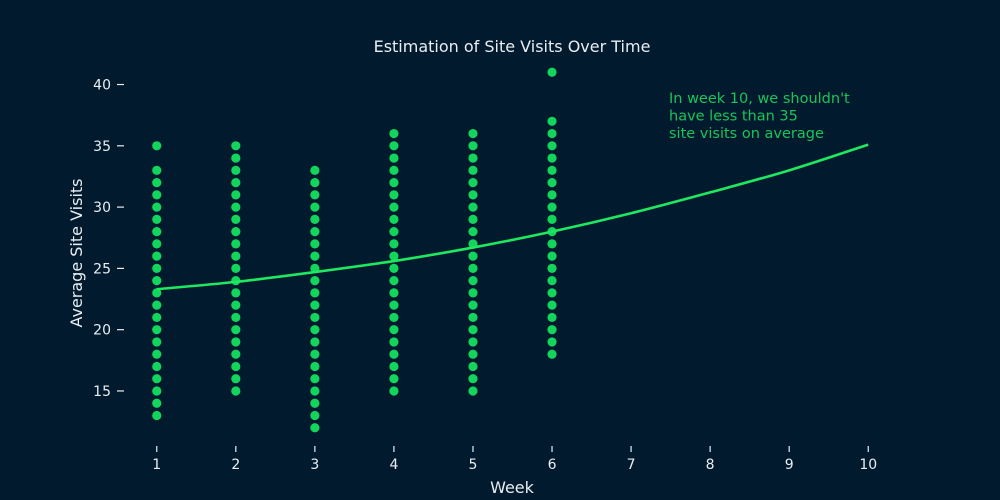 Image resolution: width=1000 pixels, height=500 pixels. I want to click on x-axis: 1 2 3 4 5 6 7 8 9 10, so click(514, 459).